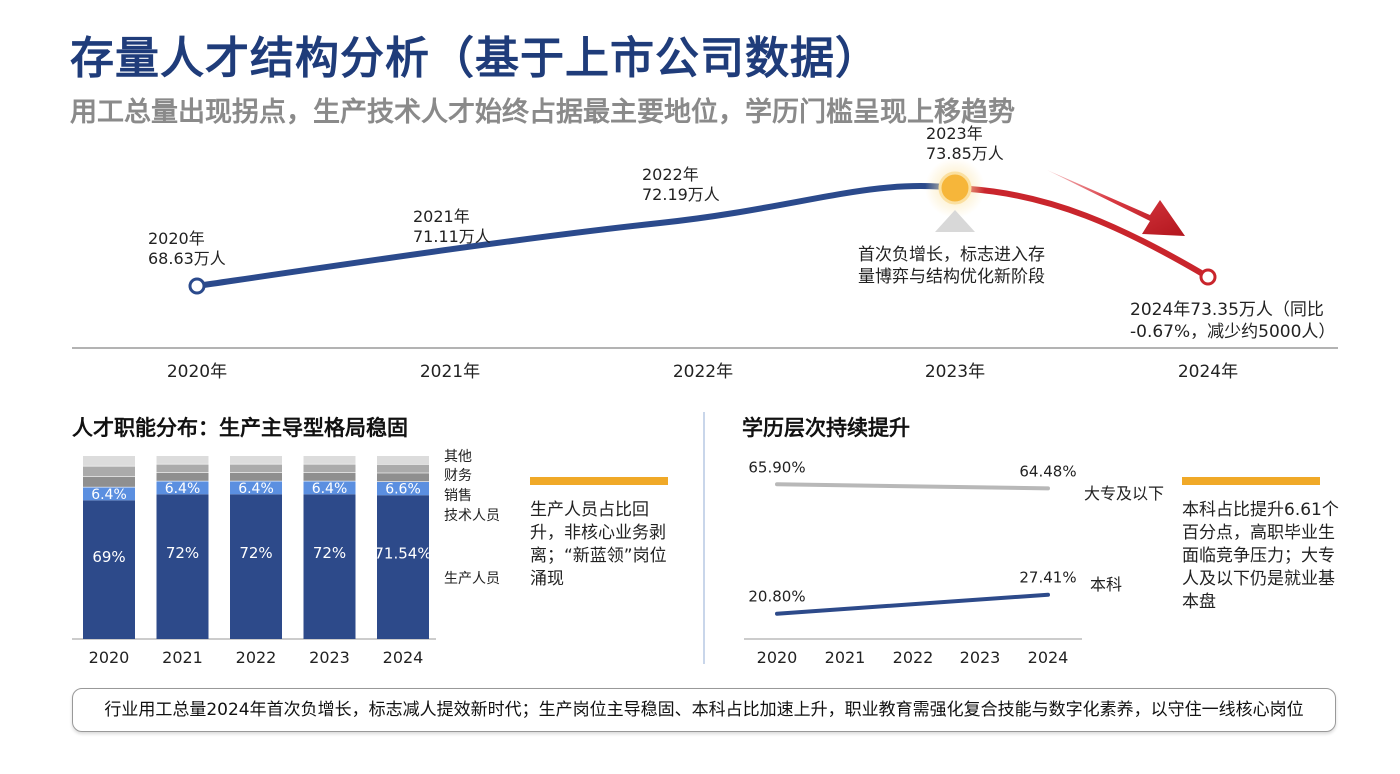  I want to click on point-label-2023: 2023年 73.85万人, so click(965, 143).